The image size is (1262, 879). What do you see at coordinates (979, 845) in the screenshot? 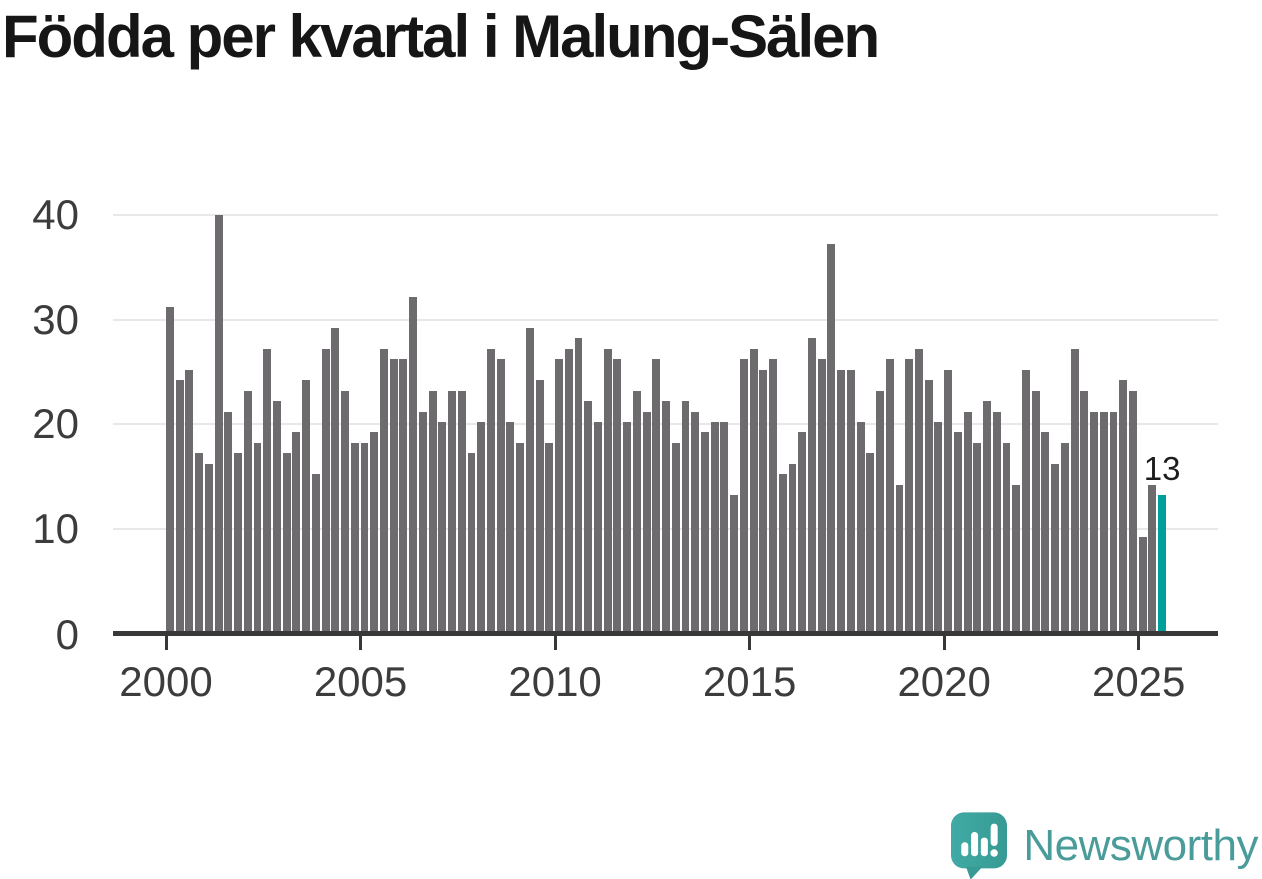
I see `newsworthy-logo-icon` at bounding box center [979, 845].